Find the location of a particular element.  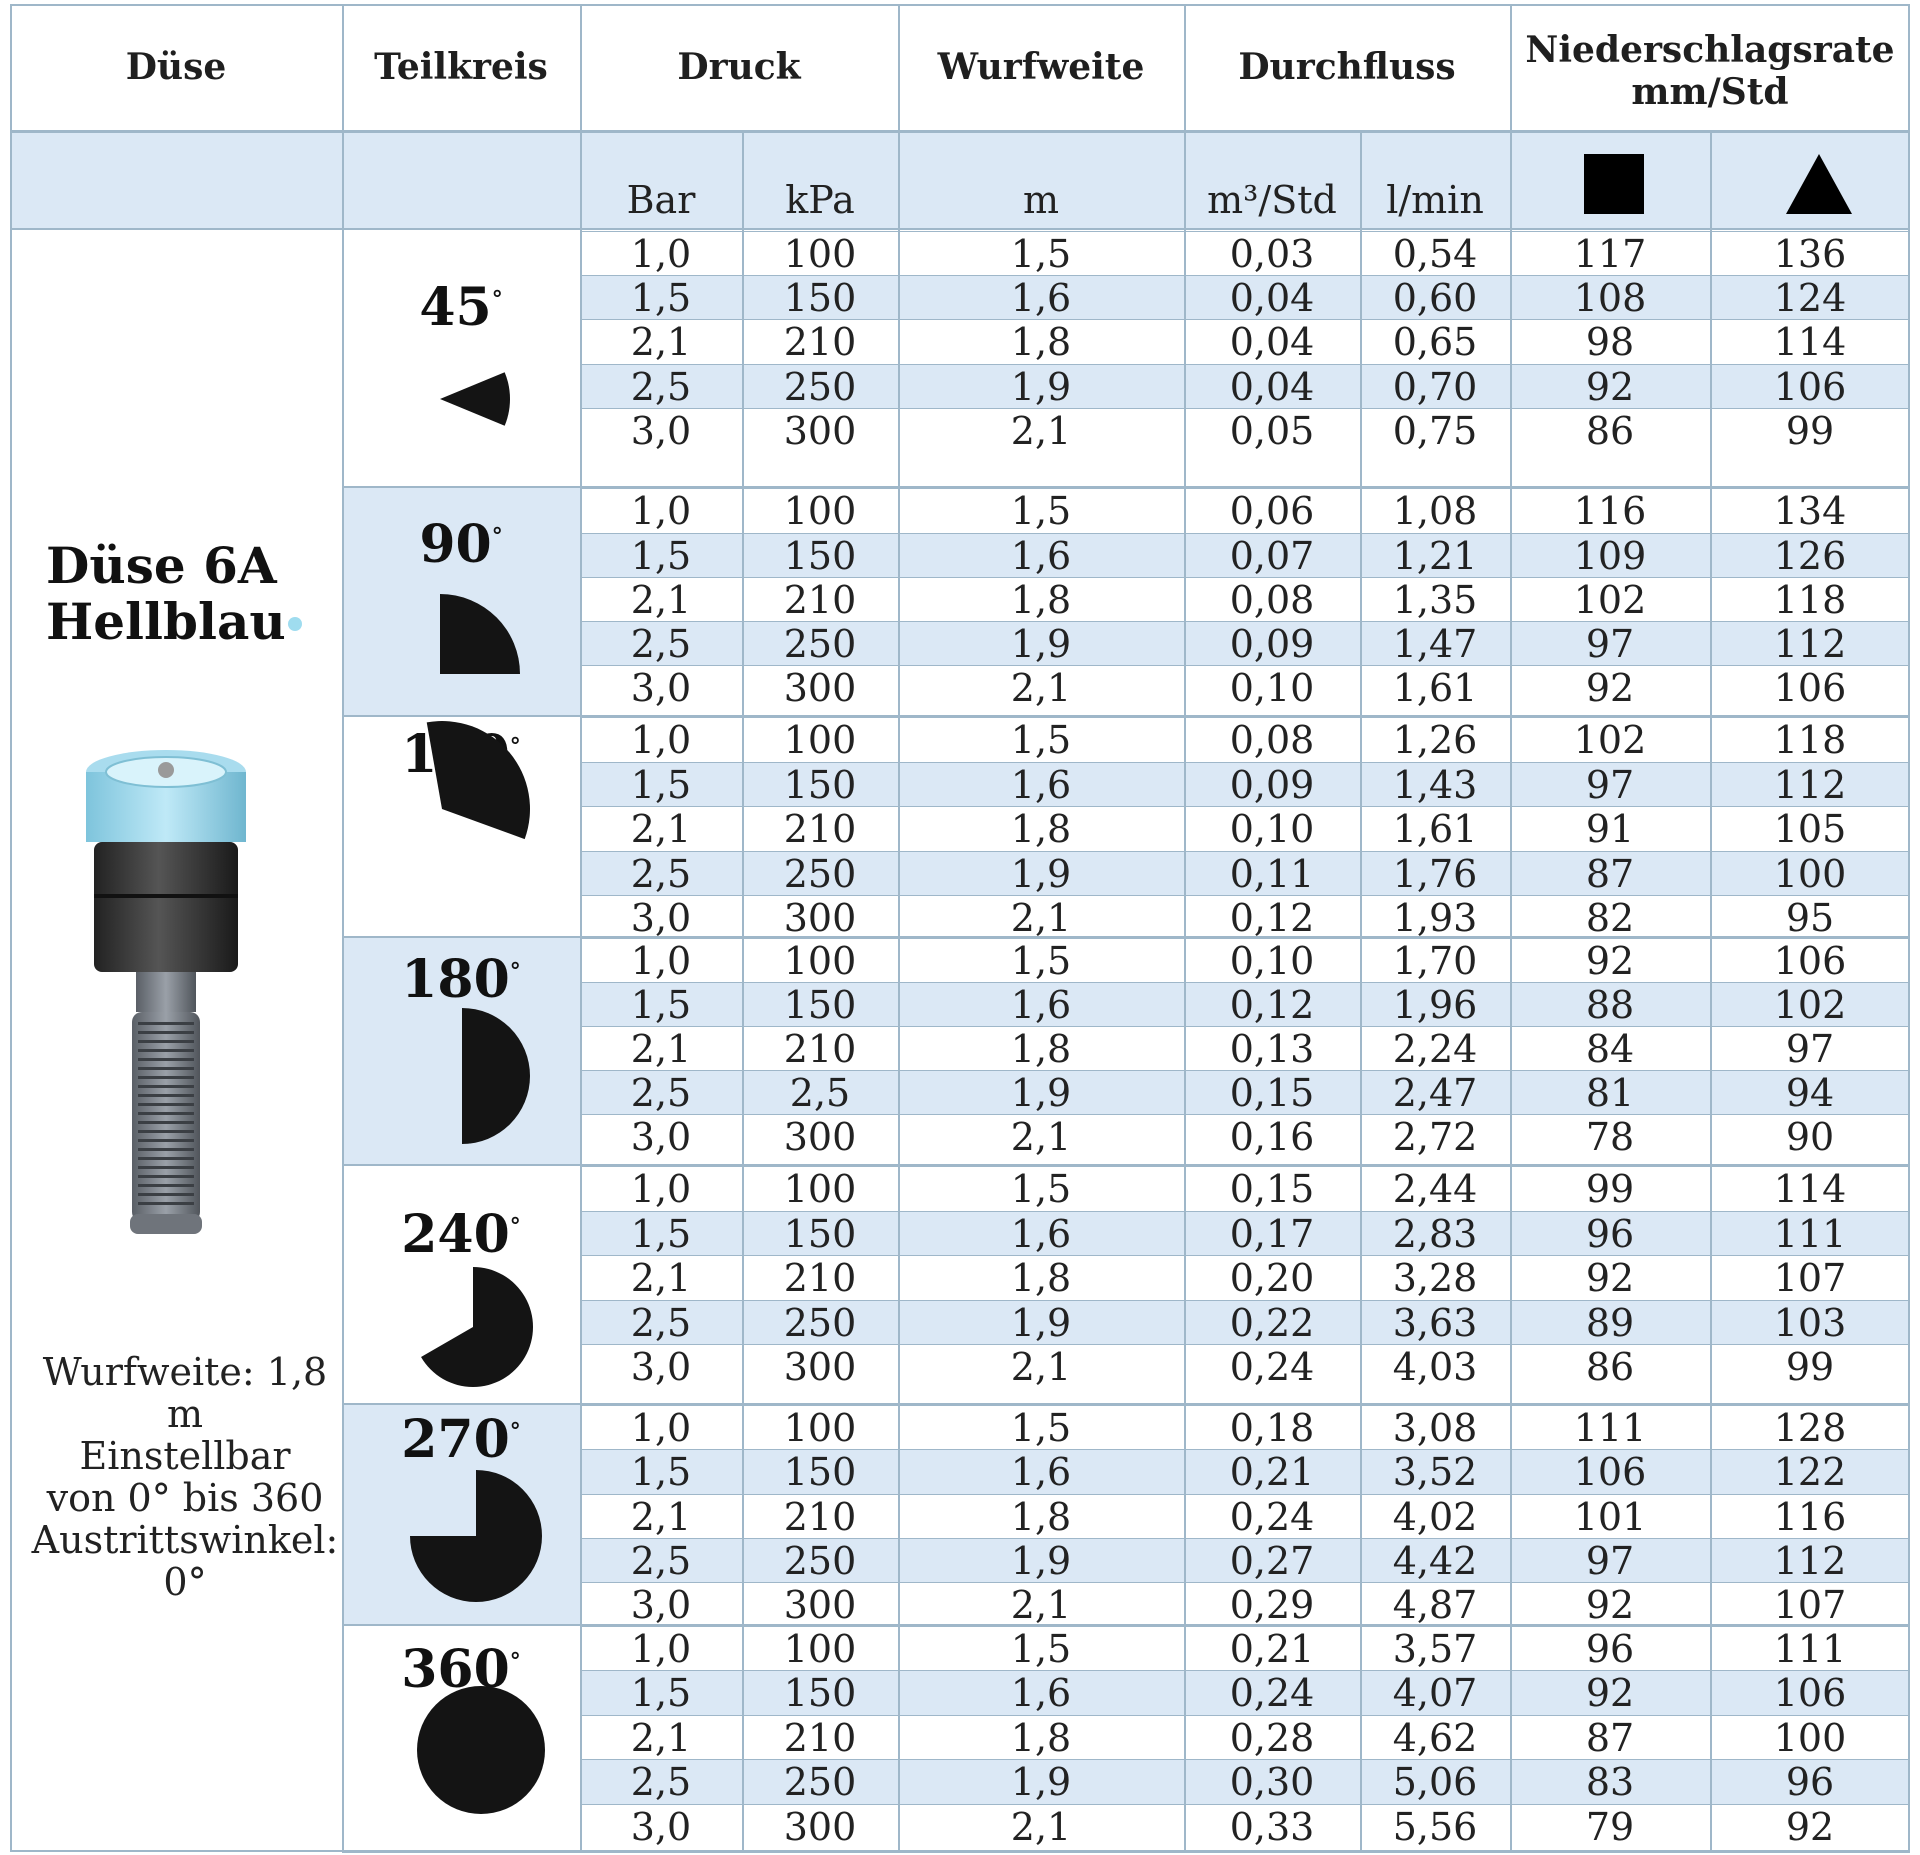

header-durchfluss: Durchfluss is located at coordinates (1347, 67).